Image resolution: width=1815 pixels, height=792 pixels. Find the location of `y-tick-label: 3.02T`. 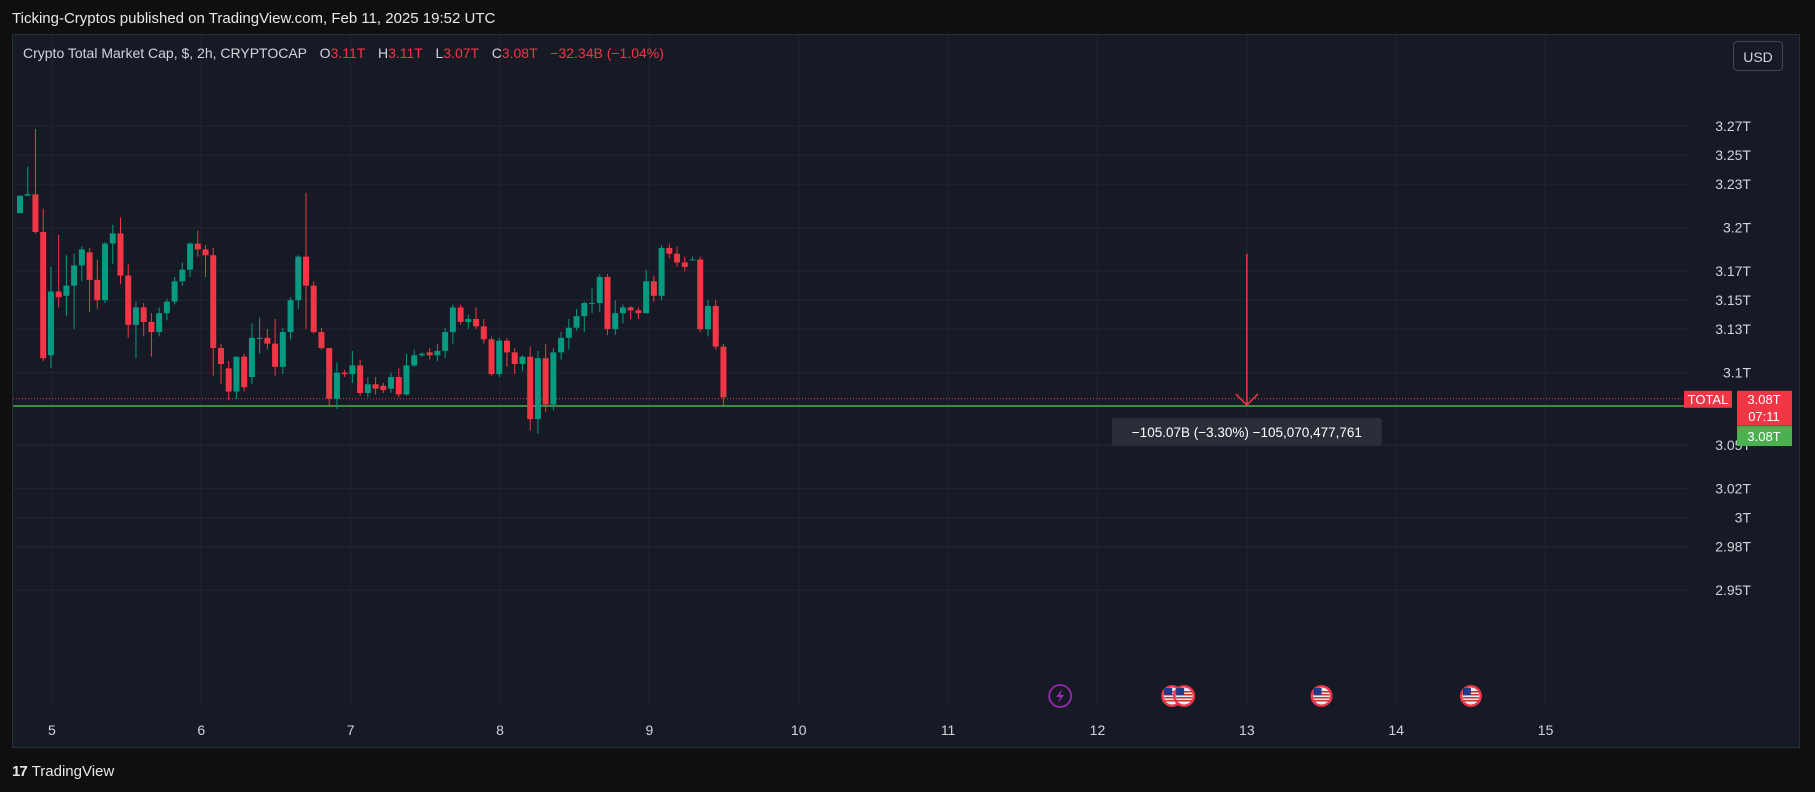

y-tick-label: 3.02T is located at coordinates (1733, 489).